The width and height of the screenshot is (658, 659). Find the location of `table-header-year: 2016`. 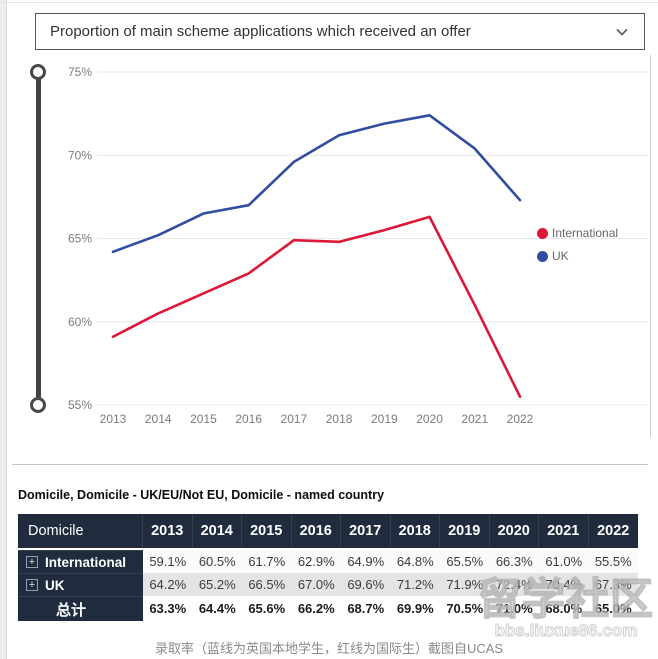

table-header-year: 2016 is located at coordinates (316, 531).